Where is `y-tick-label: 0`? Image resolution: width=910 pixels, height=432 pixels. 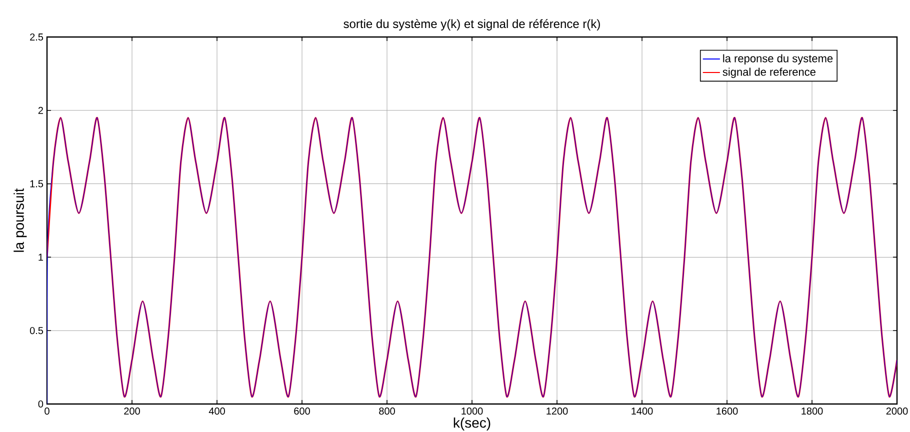
y-tick-label: 0 is located at coordinates (41, 404).